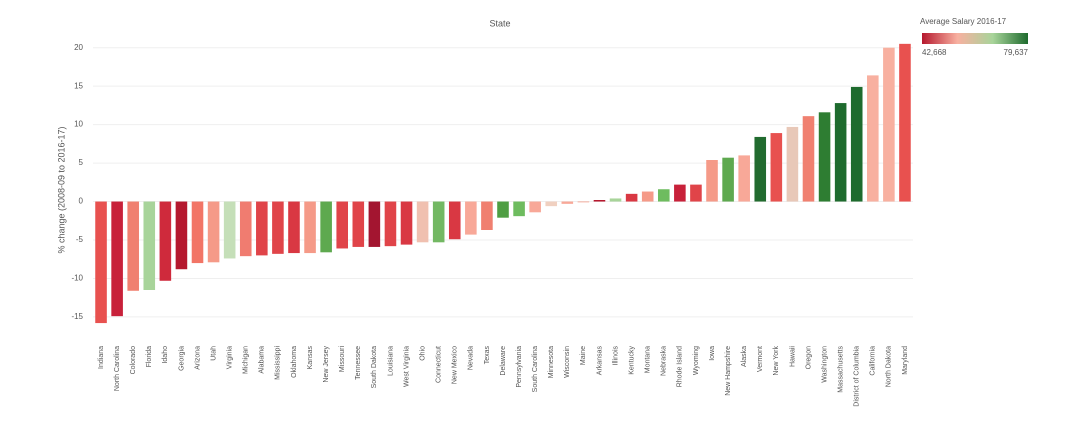 Image resolution: width=1080 pixels, height=437 pixels. What do you see at coordinates (664, 361) in the screenshot?
I see `x-tick-label: Nebraska` at bounding box center [664, 361].